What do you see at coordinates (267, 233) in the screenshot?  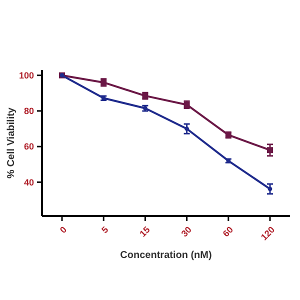 I see `x-tick-label: 120` at bounding box center [267, 233].